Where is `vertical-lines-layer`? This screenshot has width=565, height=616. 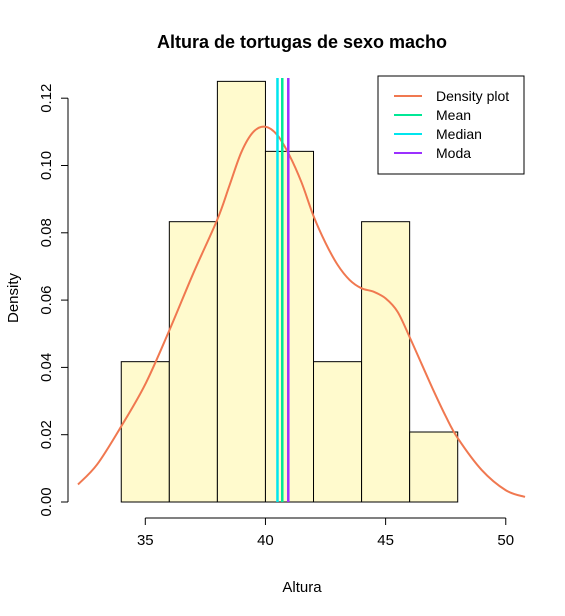 vertical-lines-layer is located at coordinates (283, 290).